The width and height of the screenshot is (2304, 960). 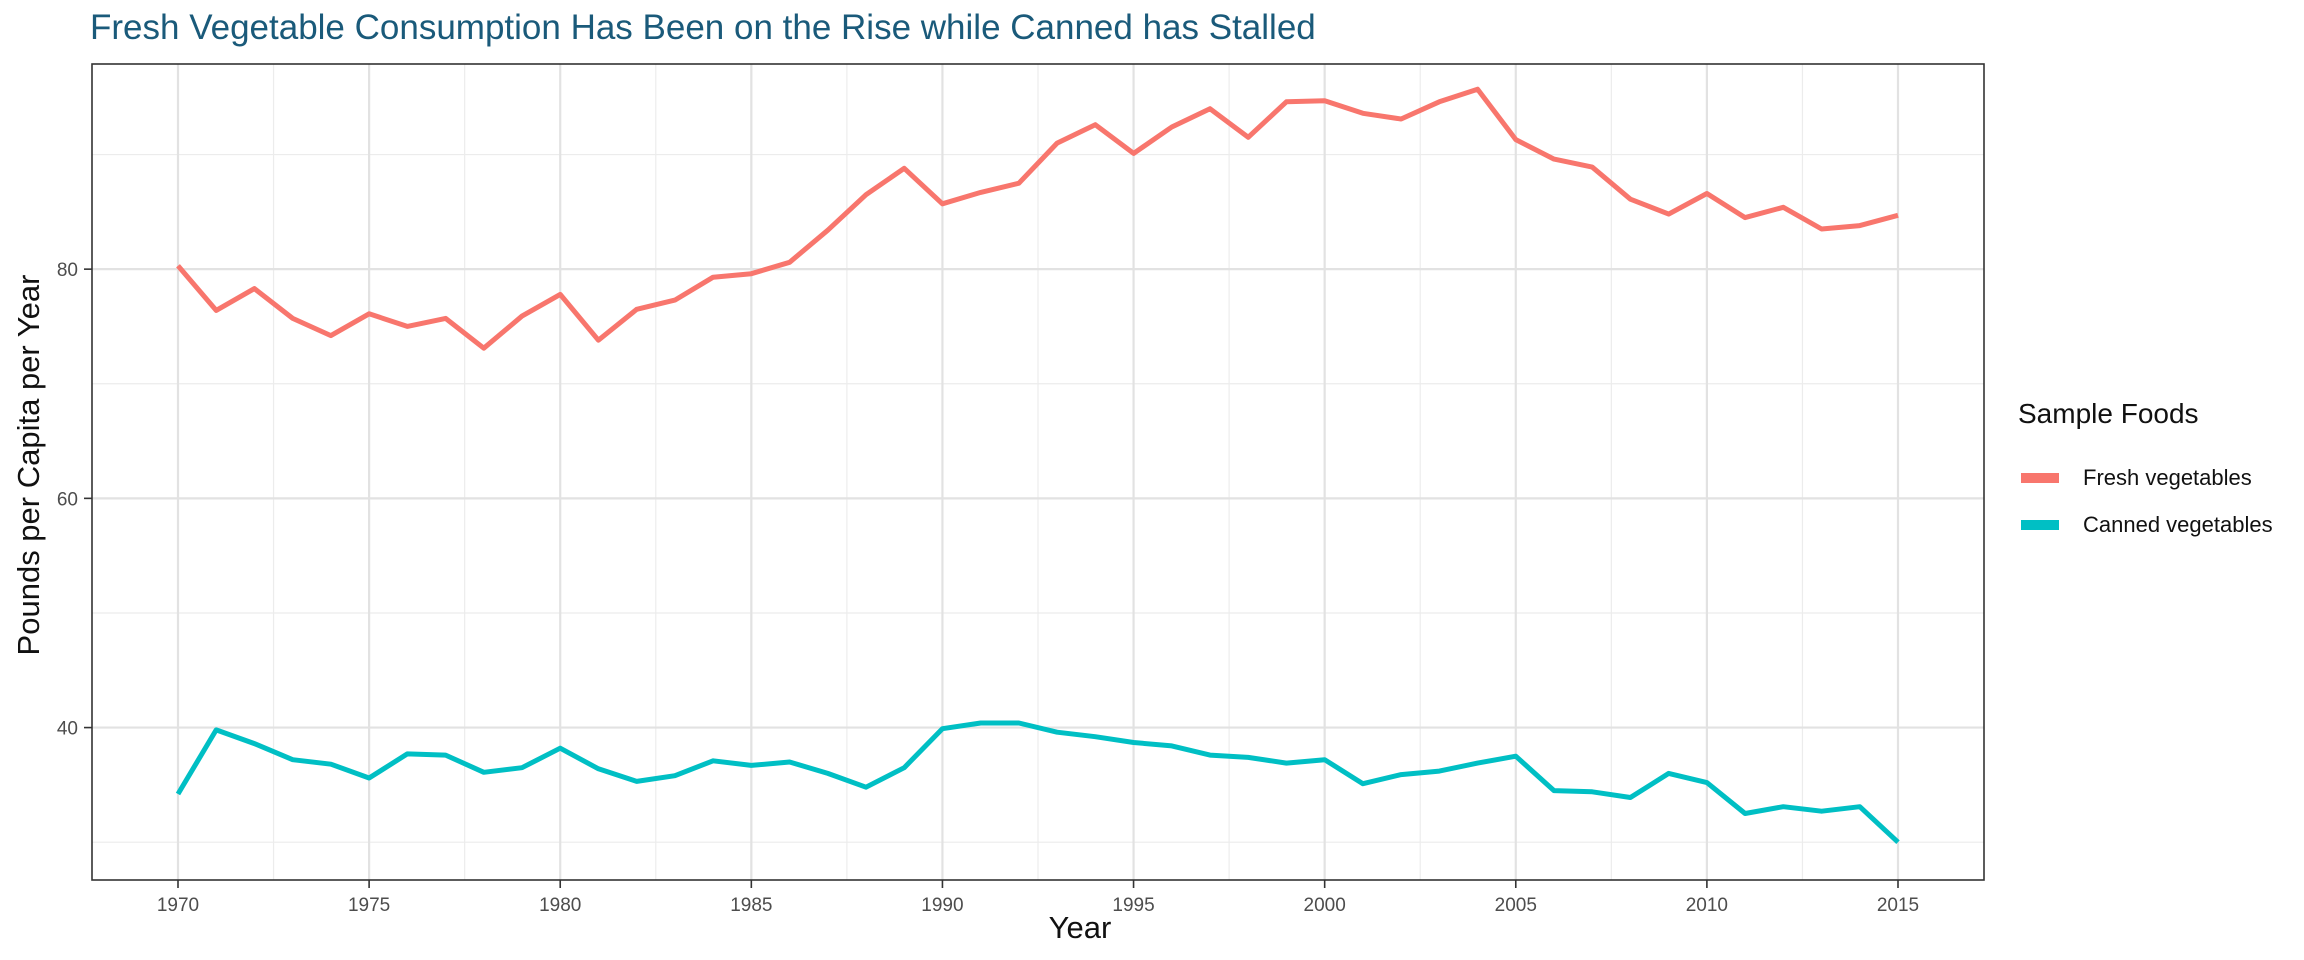 I want to click on x-tick-label: 1980, so click(x=560, y=905).